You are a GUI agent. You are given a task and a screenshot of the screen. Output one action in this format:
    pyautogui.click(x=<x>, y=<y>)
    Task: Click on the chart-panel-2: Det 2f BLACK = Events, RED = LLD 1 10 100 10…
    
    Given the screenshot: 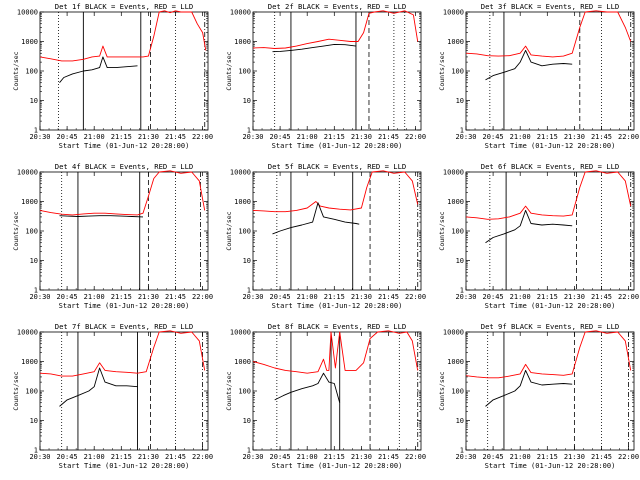 What is the action you would take?
    pyautogui.click(x=325, y=76)
    